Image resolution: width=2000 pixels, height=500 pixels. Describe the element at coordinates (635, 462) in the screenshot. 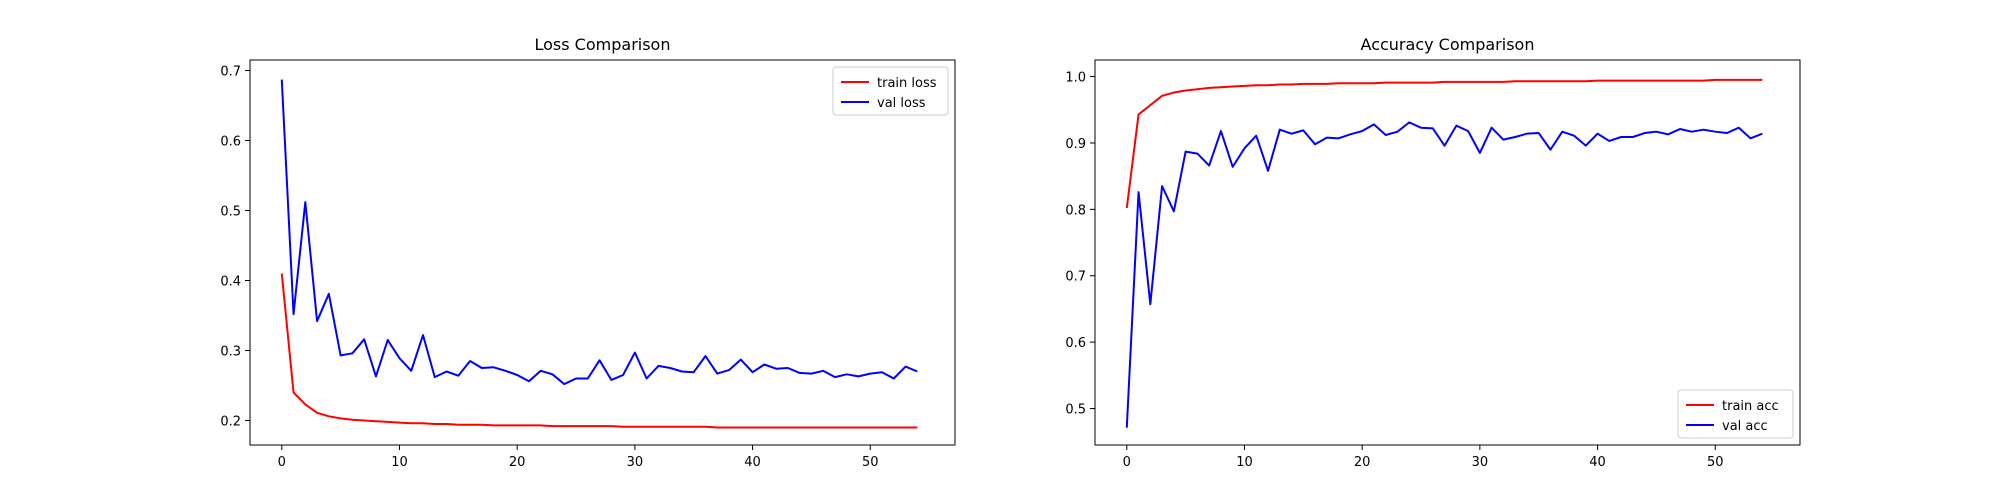

I see `loss-x-tick-label: 30` at that location.